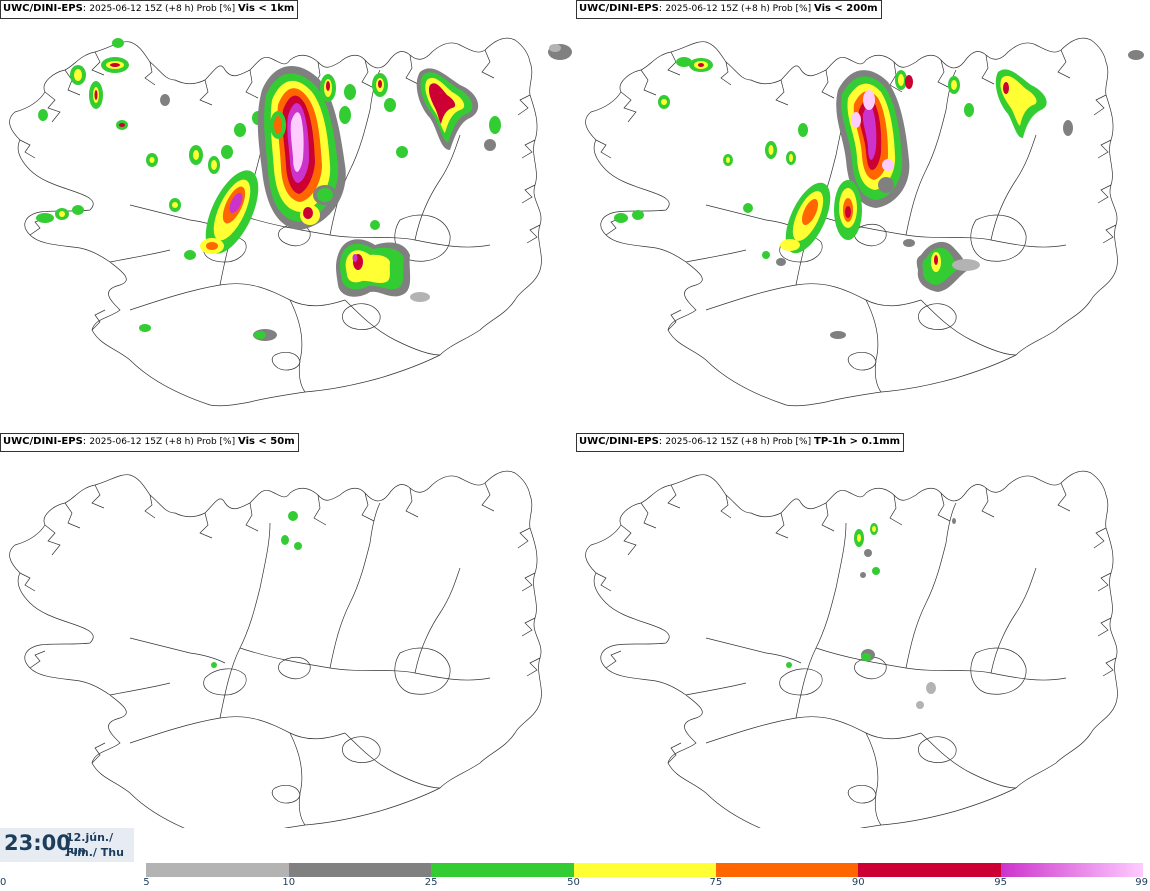 The height and width of the screenshot is (891, 1150). What do you see at coordinates (289, 882) in the screenshot?
I see `legend-tick-label: 10` at bounding box center [289, 882].